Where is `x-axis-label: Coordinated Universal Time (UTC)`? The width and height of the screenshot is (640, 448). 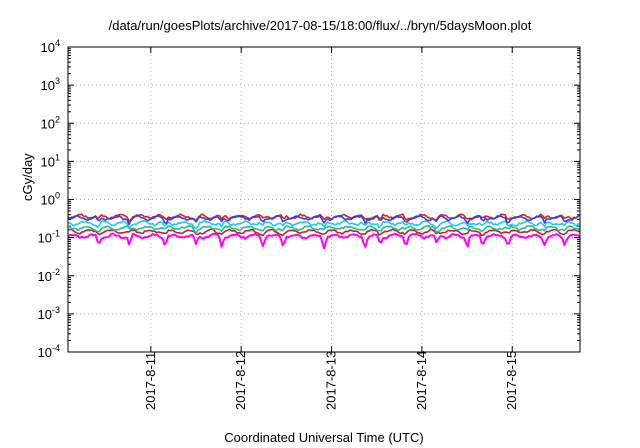 x-axis-label: Coordinated Universal Time (UTC) is located at coordinates (324, 437).